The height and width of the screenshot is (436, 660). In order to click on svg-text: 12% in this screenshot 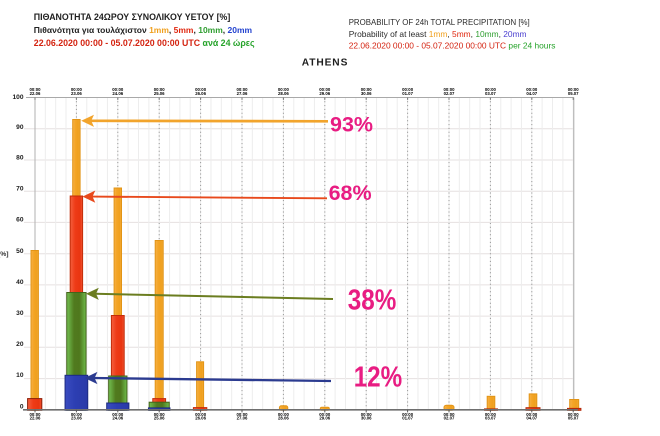, I will do `click(378, 377)`.